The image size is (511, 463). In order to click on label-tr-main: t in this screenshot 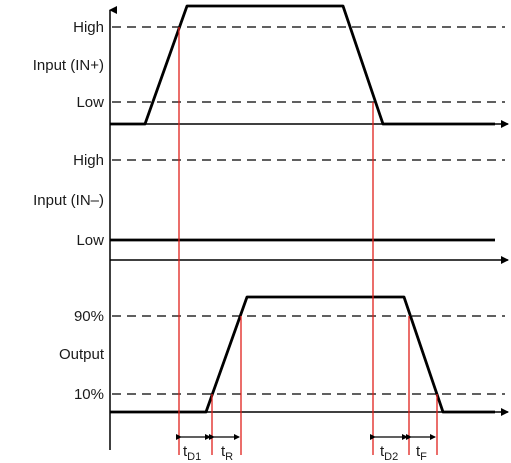, I will do `click(223, 451)`.